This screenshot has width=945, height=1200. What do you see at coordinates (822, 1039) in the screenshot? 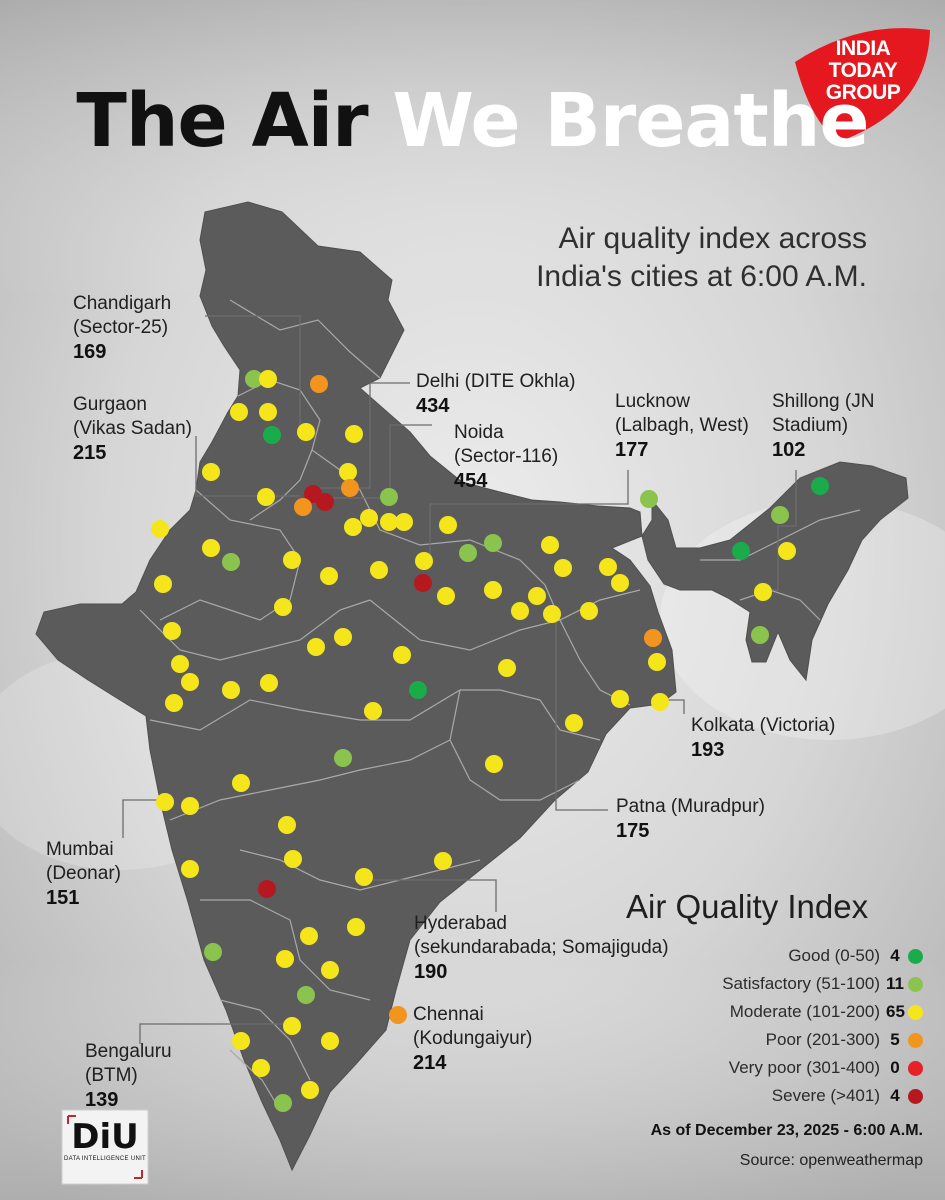
I see `legend-label: Poor (201-300)` at bounding box center [822, 1039].